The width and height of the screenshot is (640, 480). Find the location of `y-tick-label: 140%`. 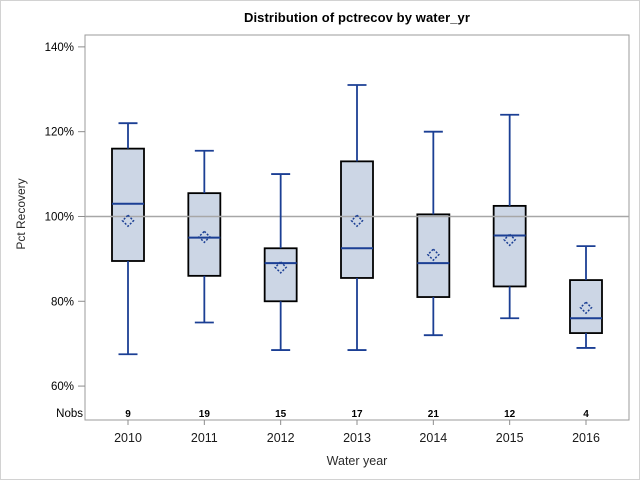

y-tick-label: 140% is located at coordinates (59, 48).